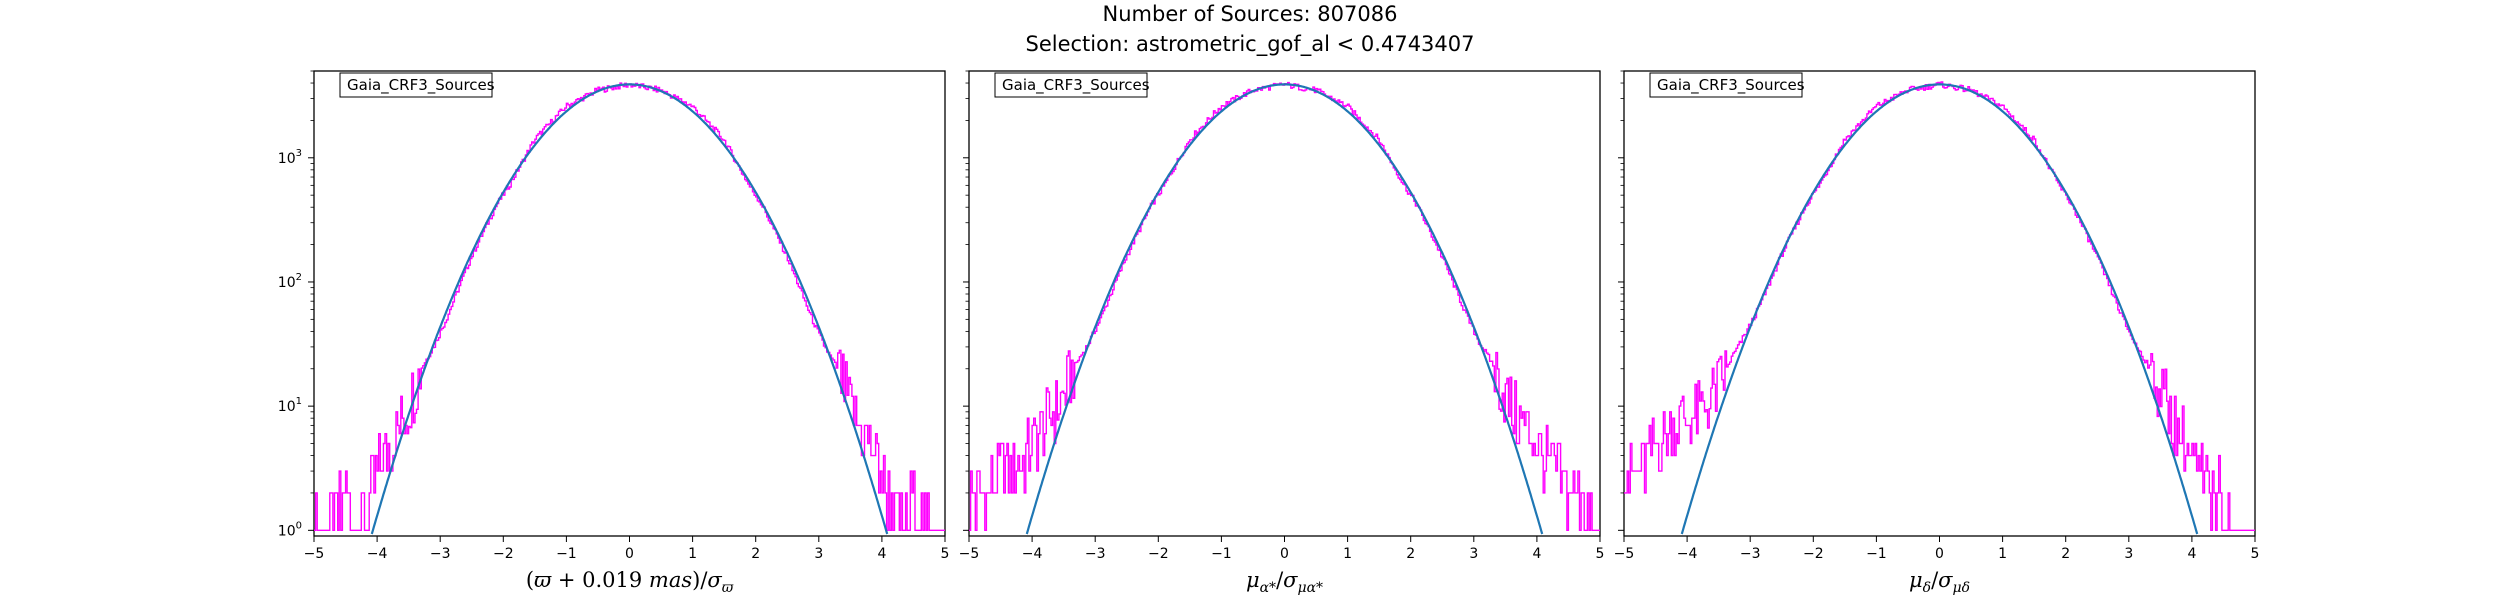 The width and height of the screenshot is (2500, 600). What do you see at coordinates (290, 529) in the screenshot?
I see `y-tick-label: 10⁰` at bounding box center [290, 529].